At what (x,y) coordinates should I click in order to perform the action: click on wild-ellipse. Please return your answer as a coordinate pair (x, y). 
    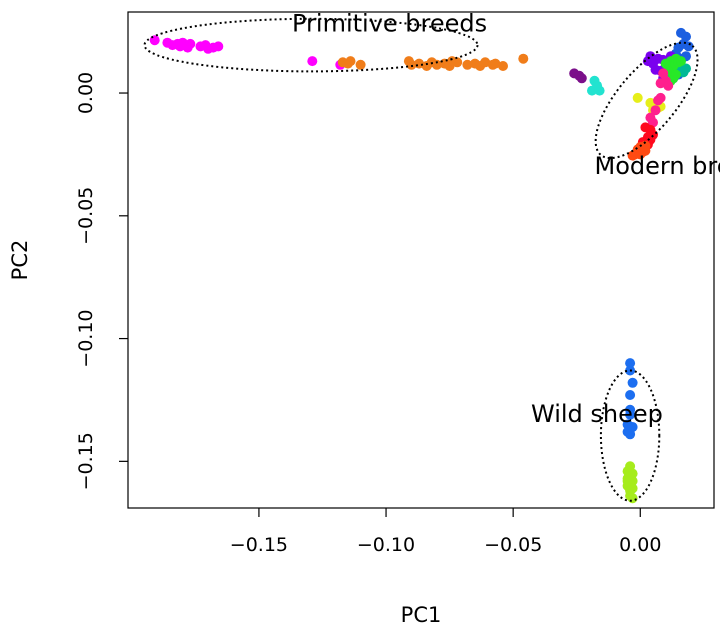
    Looking at the image, I should click on (630, 435).